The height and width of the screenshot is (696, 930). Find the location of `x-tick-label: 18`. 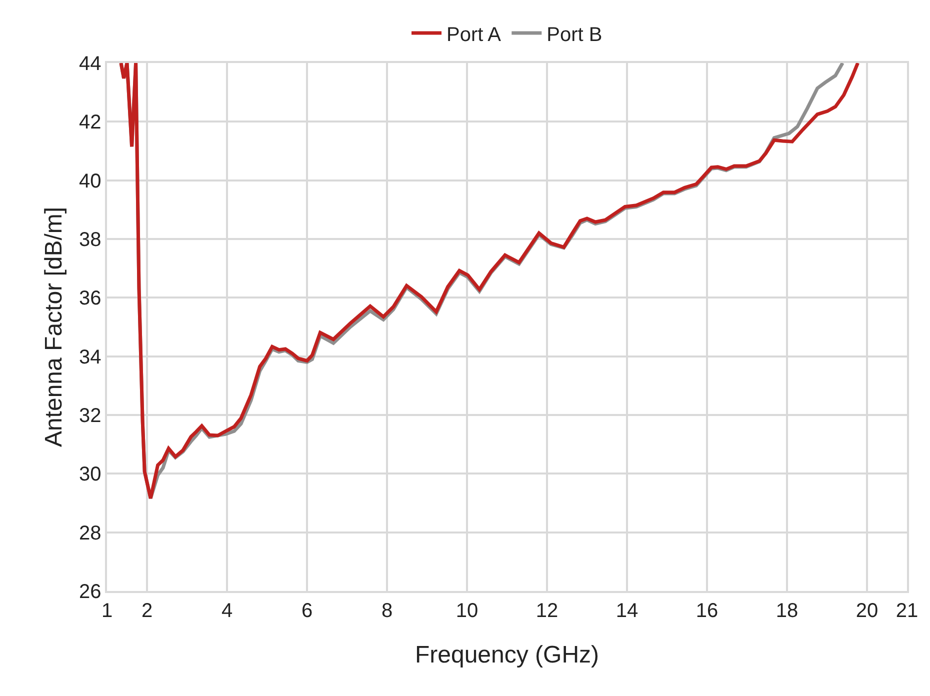

x-tick-label: 18 is located at coordinates (787, 611).